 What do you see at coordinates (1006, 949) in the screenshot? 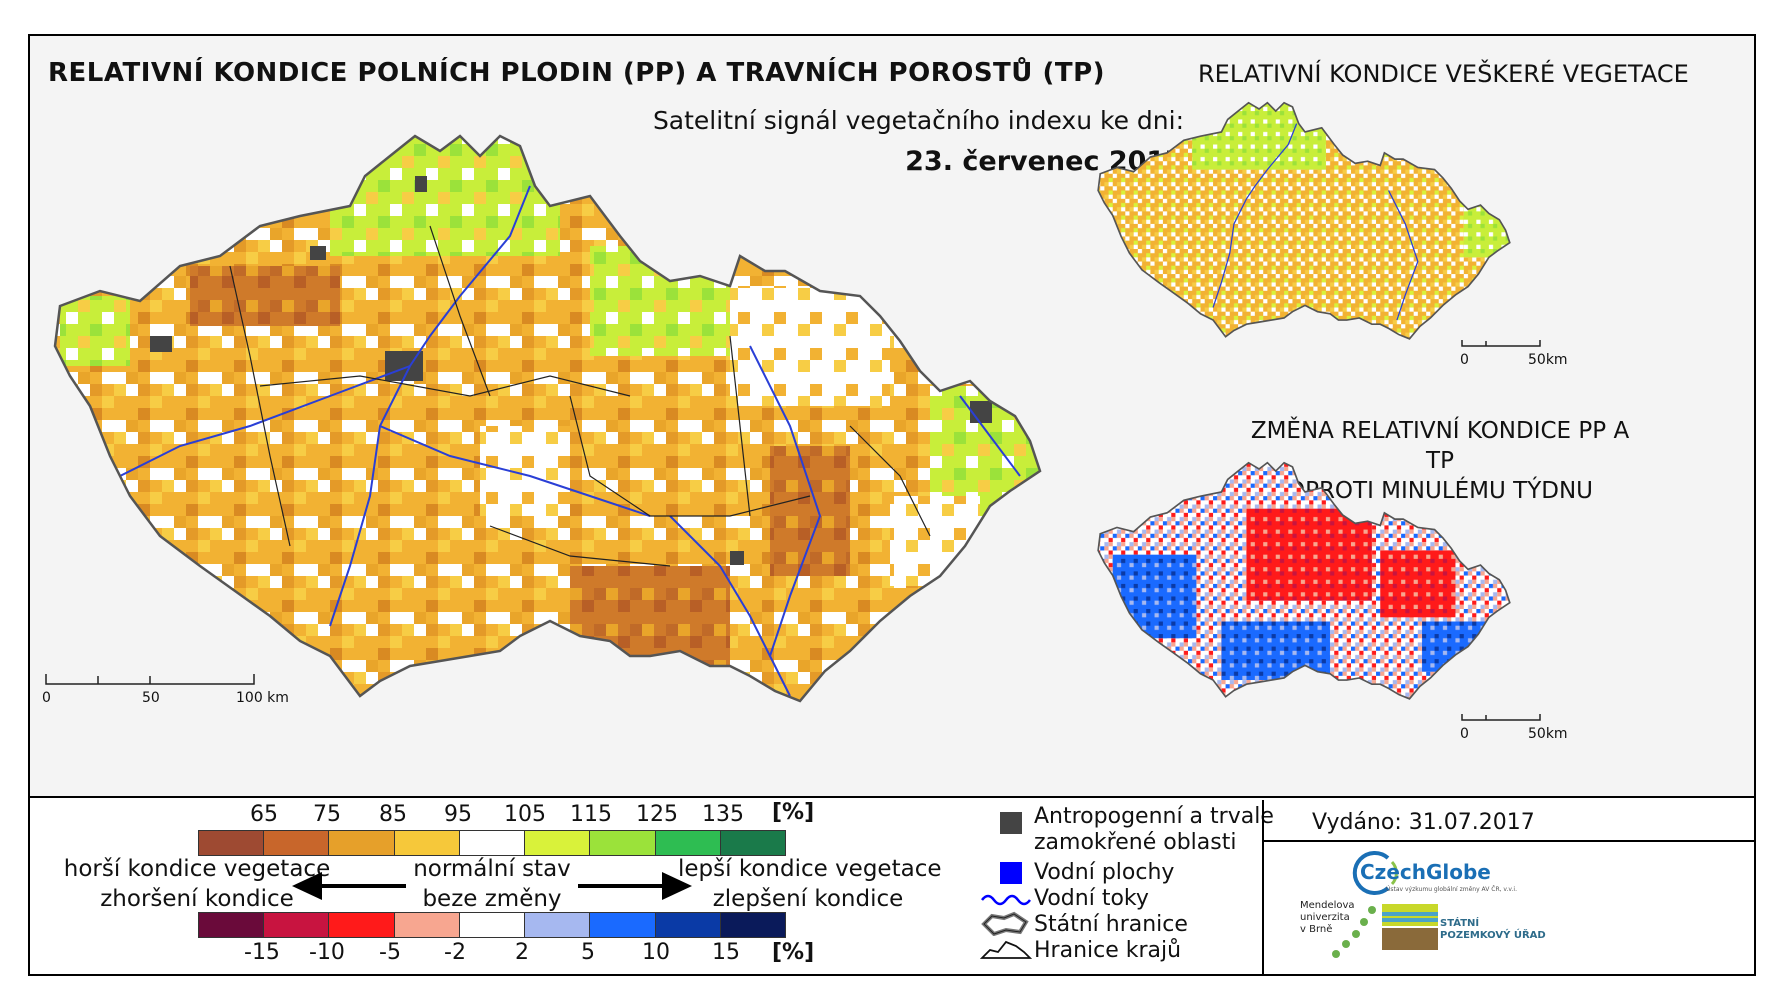
I see `region-border-icon` at bounding box center [1006, 949].